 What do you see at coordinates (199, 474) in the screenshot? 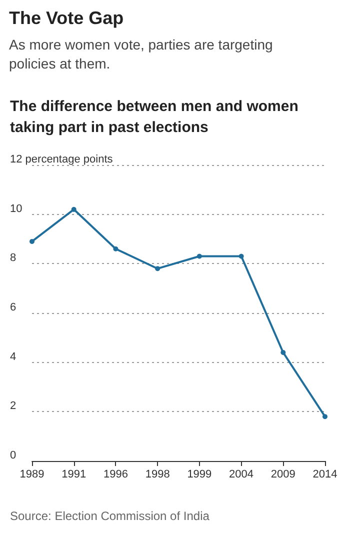
I see `x-tick-label: 1999` at bounding box center [199, 474].